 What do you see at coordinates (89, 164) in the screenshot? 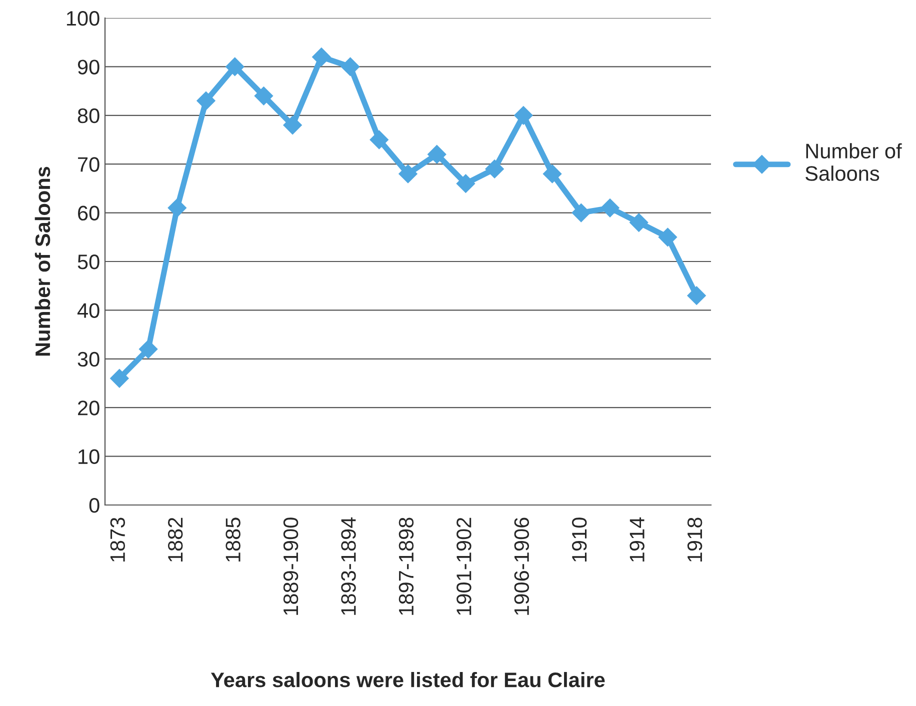
I see `y-tick-label: 70` at bounding box center [89, 164].